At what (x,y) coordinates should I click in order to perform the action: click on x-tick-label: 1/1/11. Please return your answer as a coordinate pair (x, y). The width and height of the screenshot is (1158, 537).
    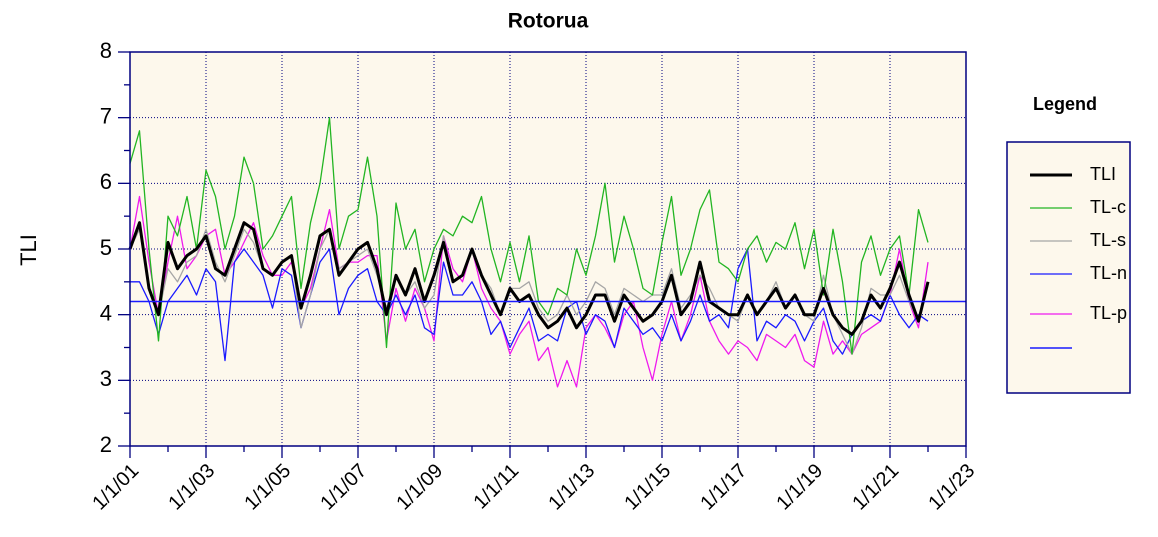
    Looking at the image, I should click on (496, 487).